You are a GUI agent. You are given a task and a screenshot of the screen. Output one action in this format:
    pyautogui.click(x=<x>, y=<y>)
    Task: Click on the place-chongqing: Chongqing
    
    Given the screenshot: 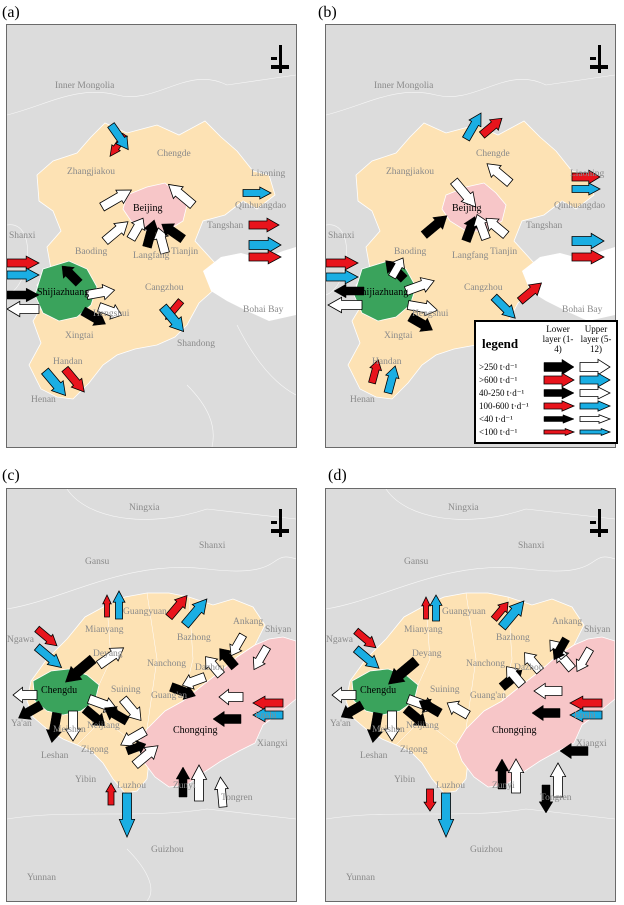 What is the action you would take?
    pyautogui.click(x=195, y=730)
    